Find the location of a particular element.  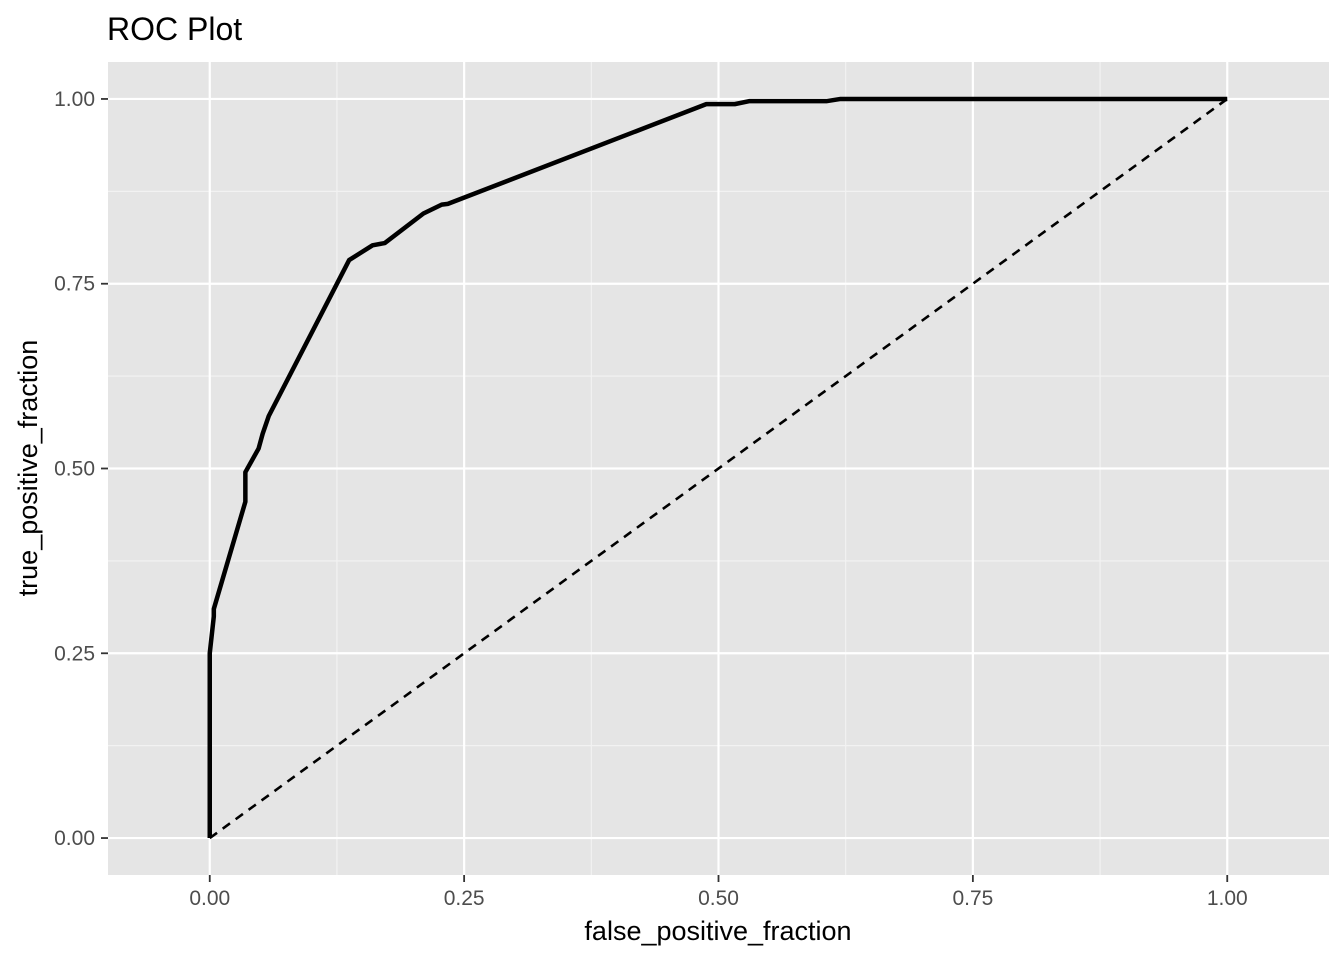

x-tick-label: 0.75 is located at coordinates (972, 898).